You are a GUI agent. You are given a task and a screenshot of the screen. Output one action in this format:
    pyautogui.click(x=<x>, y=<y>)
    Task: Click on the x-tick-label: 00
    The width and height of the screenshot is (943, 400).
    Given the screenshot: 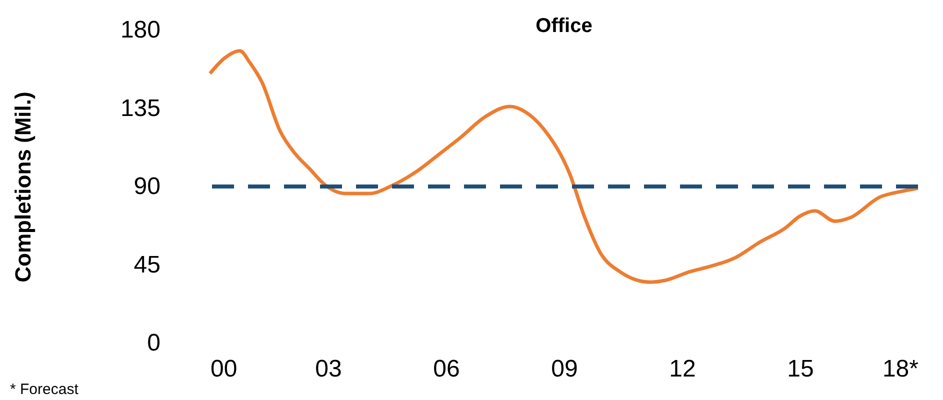 What is the action you would take?
    pyautogui.click(x=224, y=369)
    